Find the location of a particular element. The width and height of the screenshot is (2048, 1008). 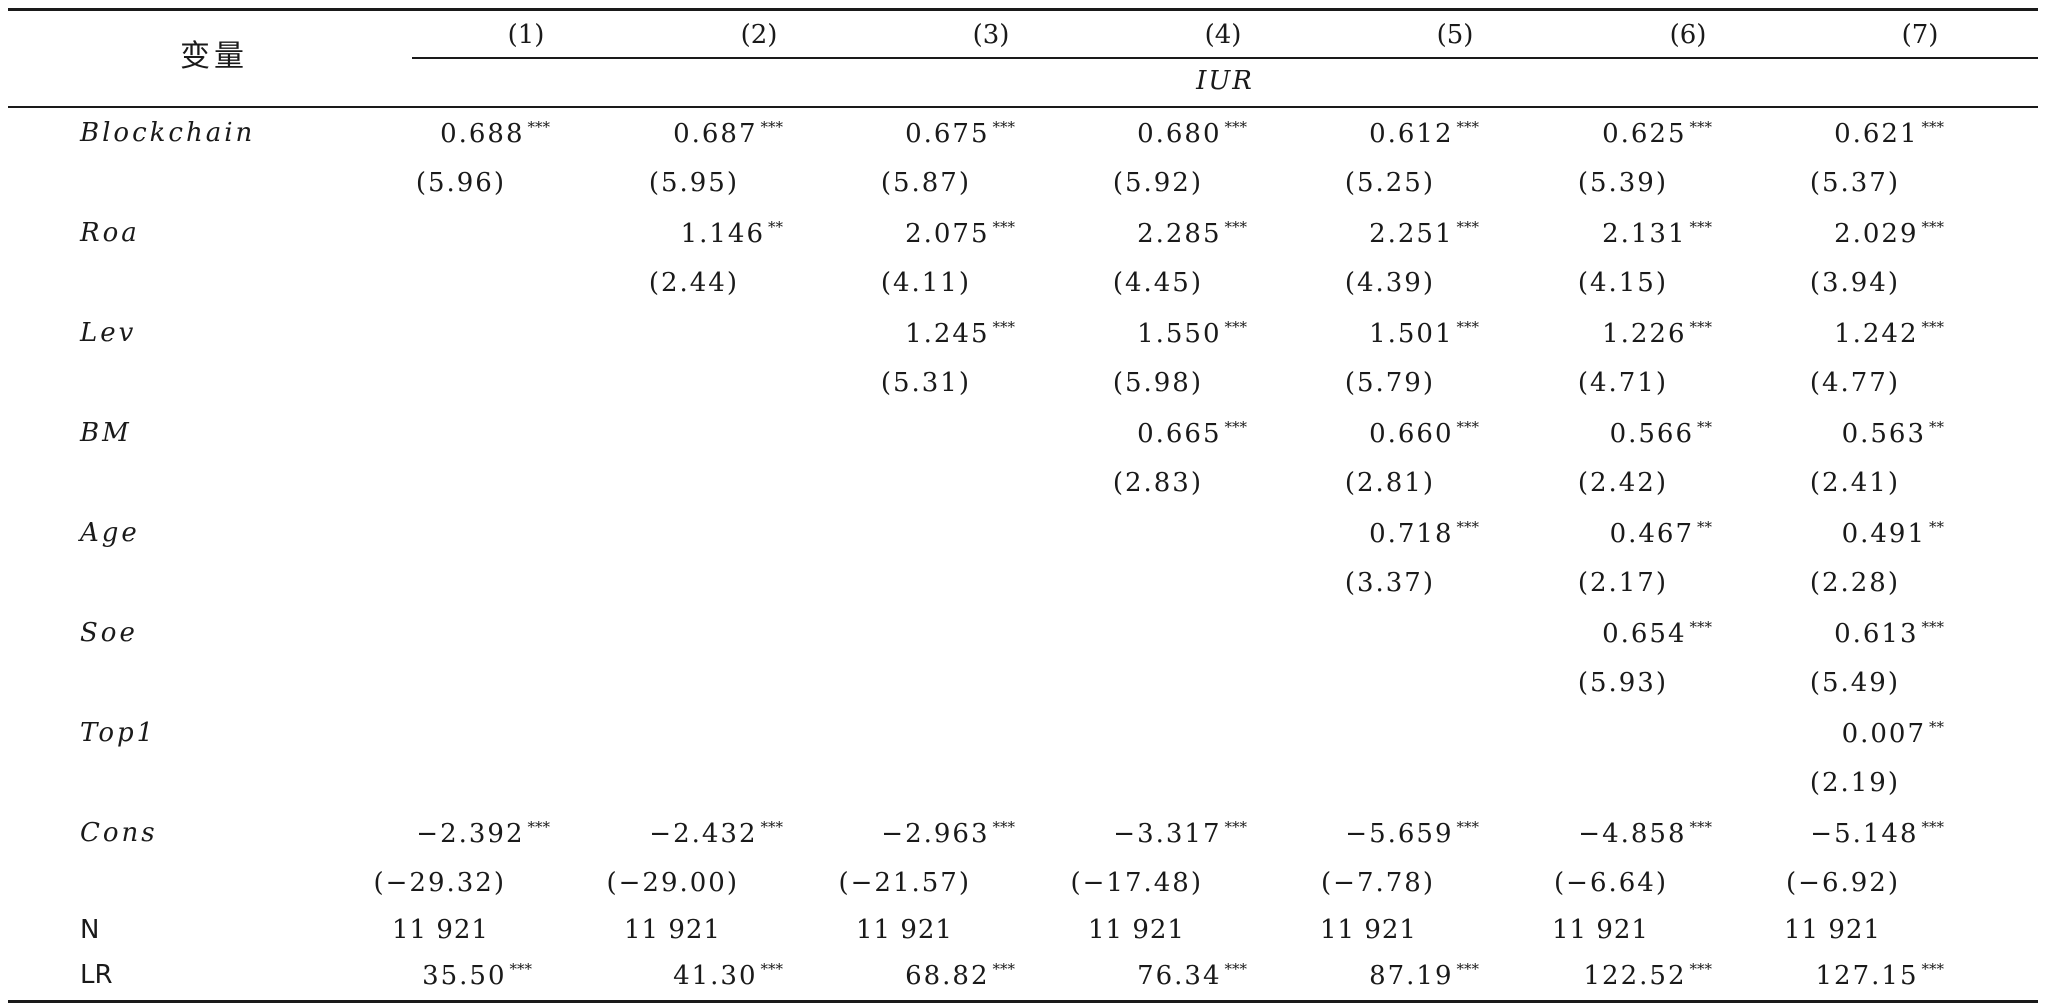

column-header: (4) is located at coordinates (1223, 35).